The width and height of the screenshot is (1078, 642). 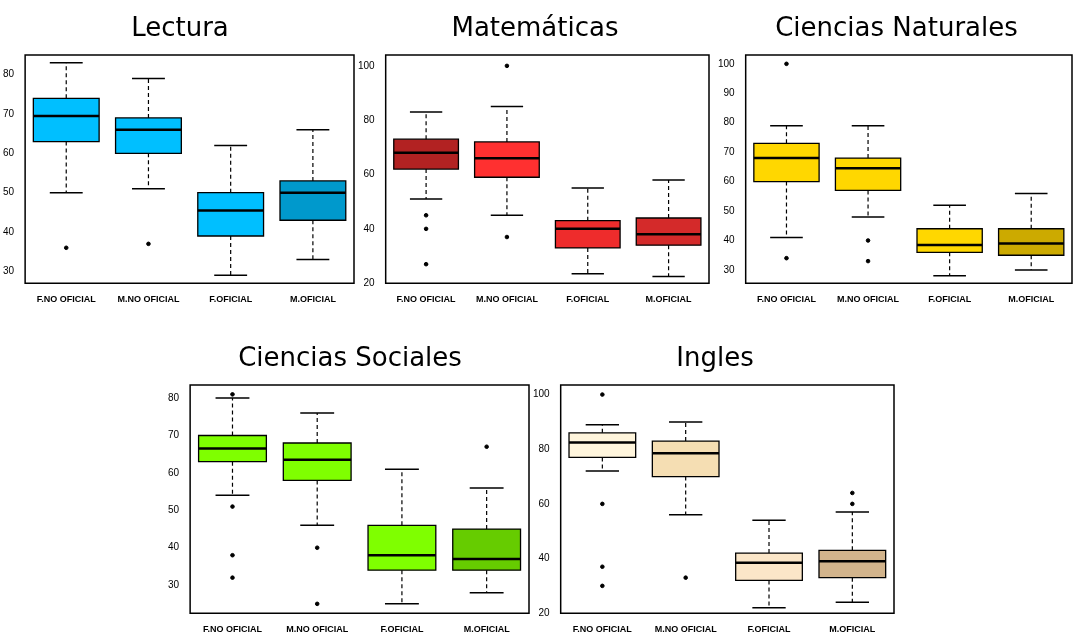 I want to click on chart-title: Ingles, so click(x=715, y=357).